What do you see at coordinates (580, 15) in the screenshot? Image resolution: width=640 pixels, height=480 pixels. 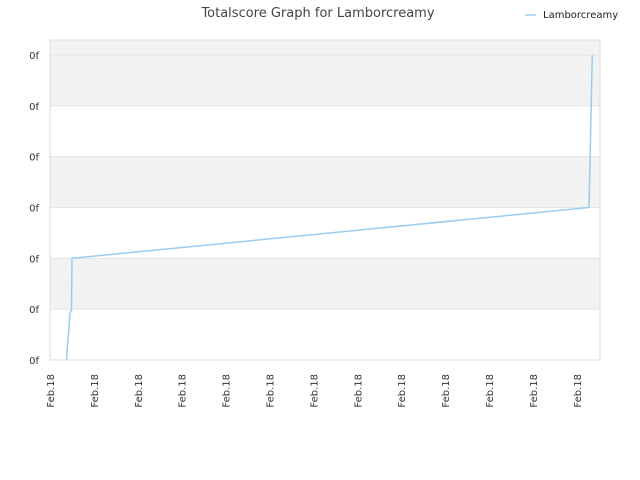 I see `legend-label: Lamborcreamy` at bounding box center [580, 15].